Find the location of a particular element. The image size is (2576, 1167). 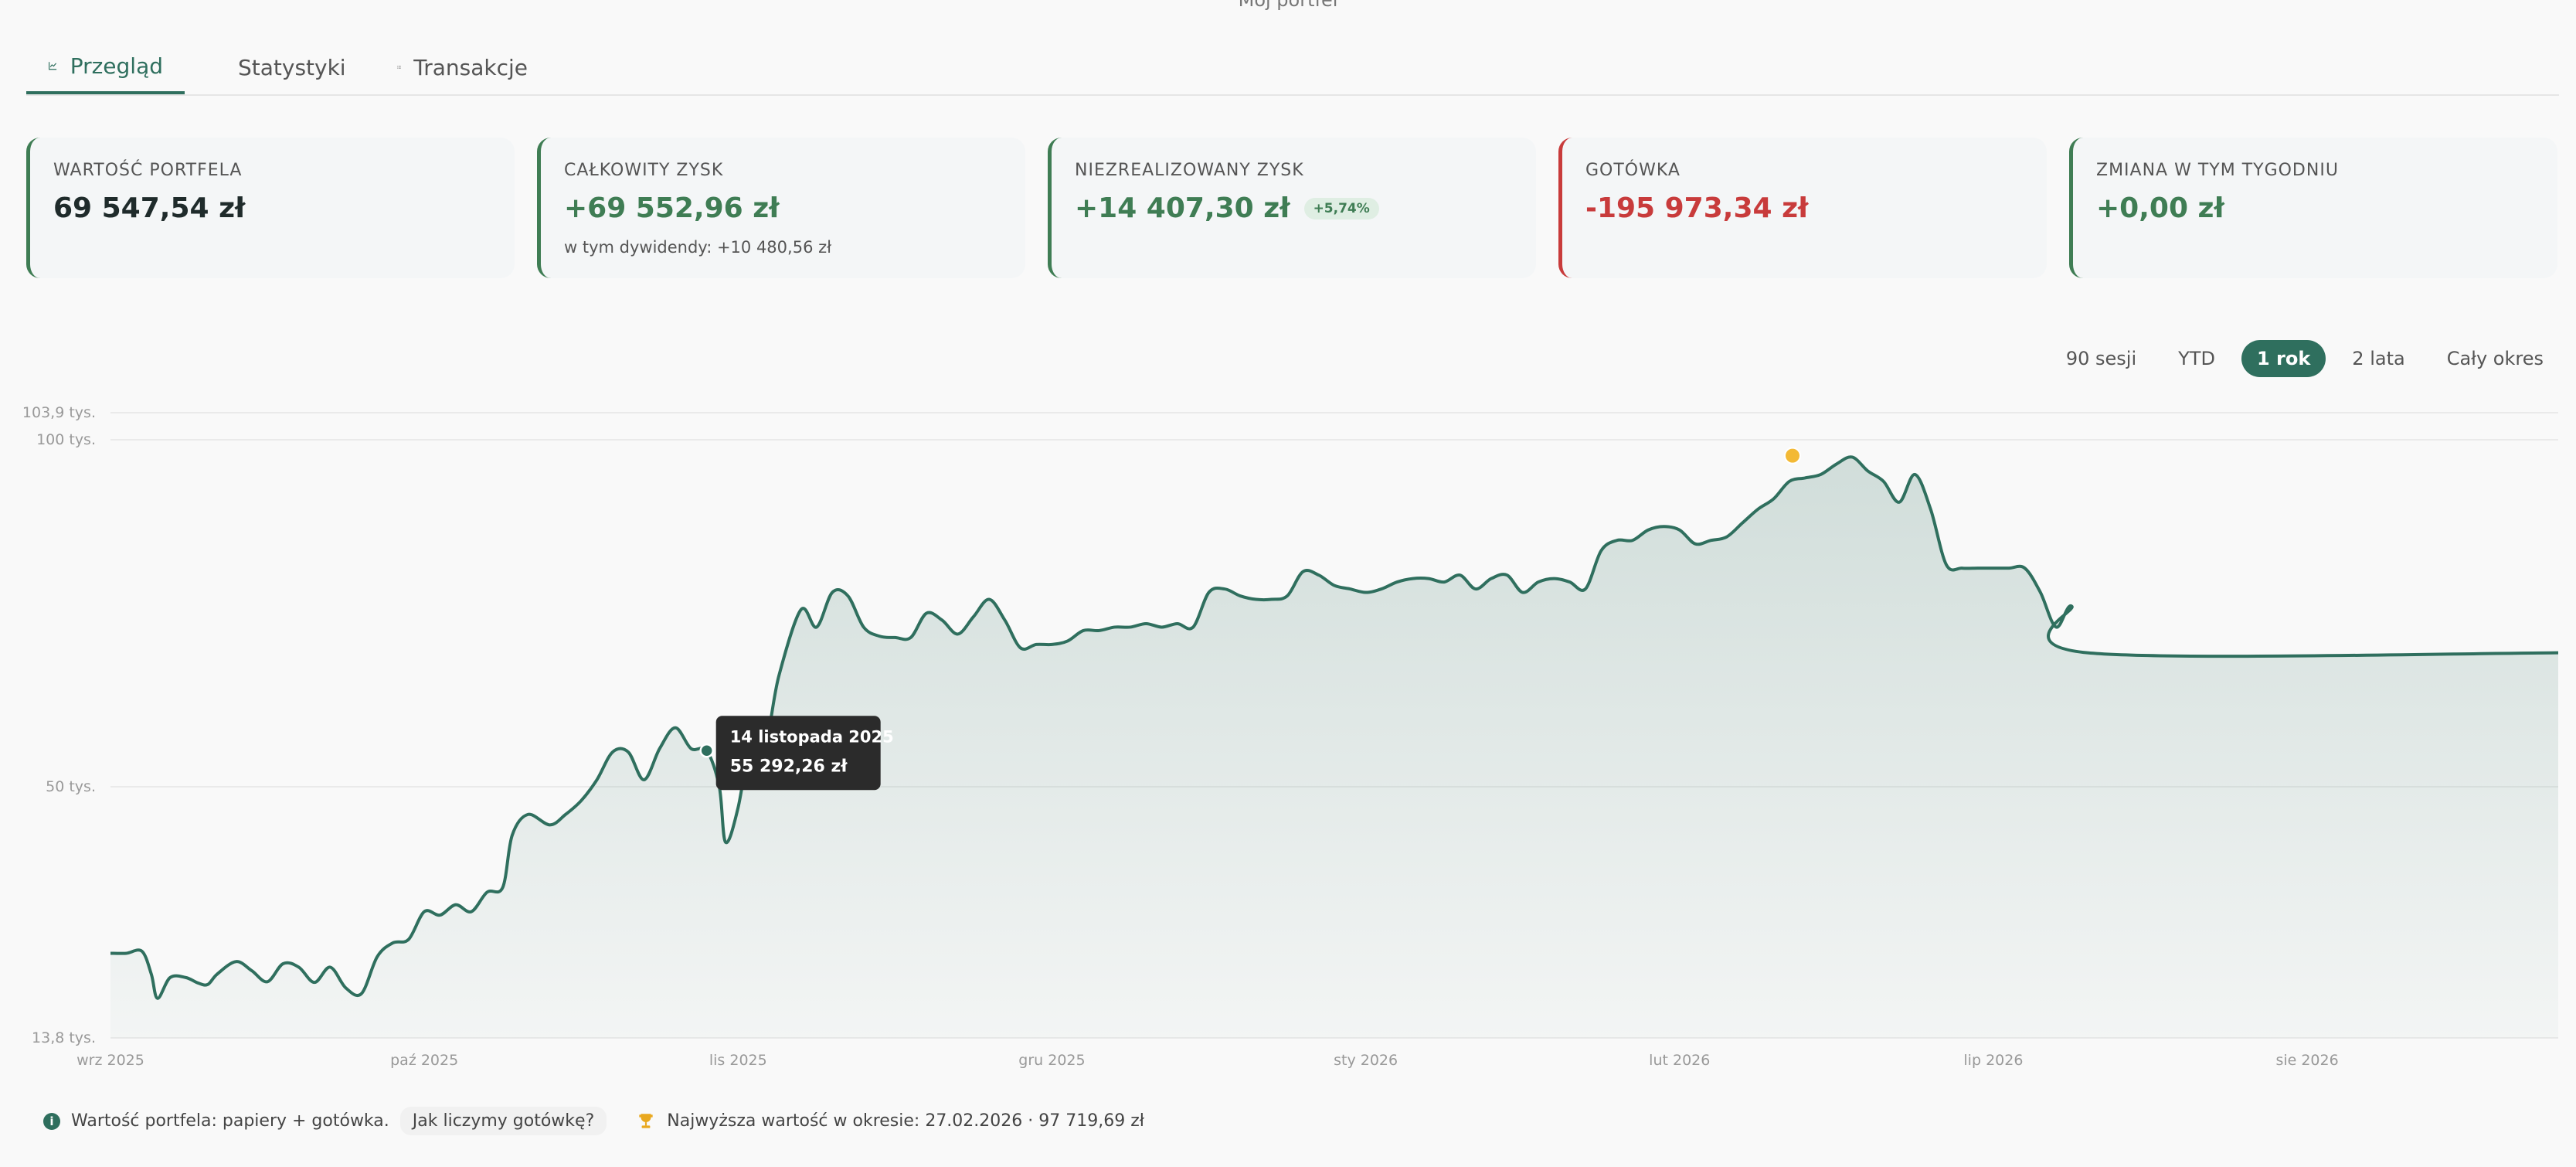

percent-badge: +5,74% is located at coordinates (1341, 208).